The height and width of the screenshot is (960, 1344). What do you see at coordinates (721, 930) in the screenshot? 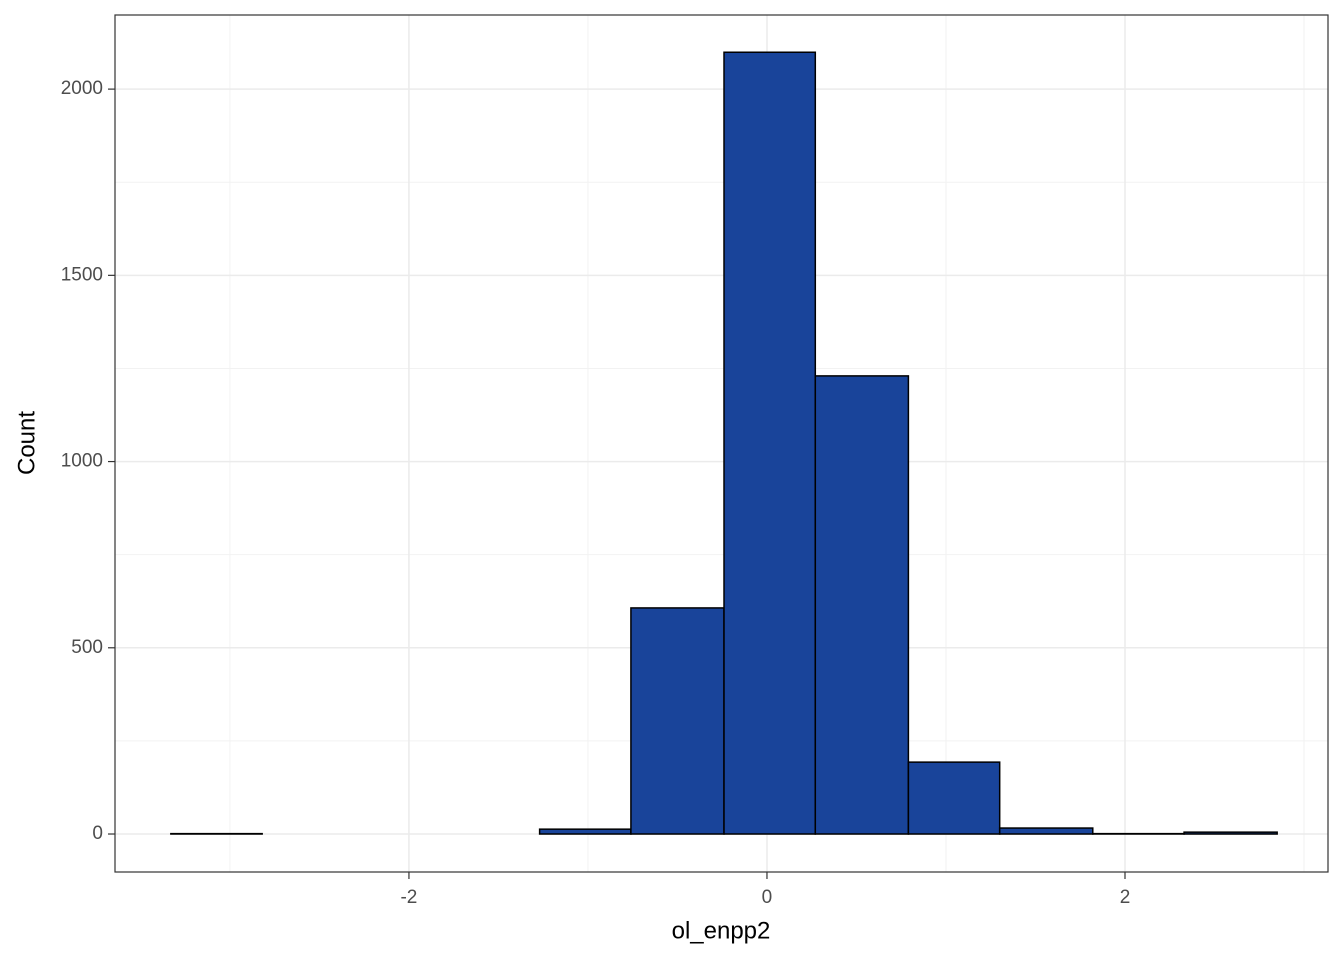
I see `x-axis-title: ol_enpp2` at bounding box center [721, 930].